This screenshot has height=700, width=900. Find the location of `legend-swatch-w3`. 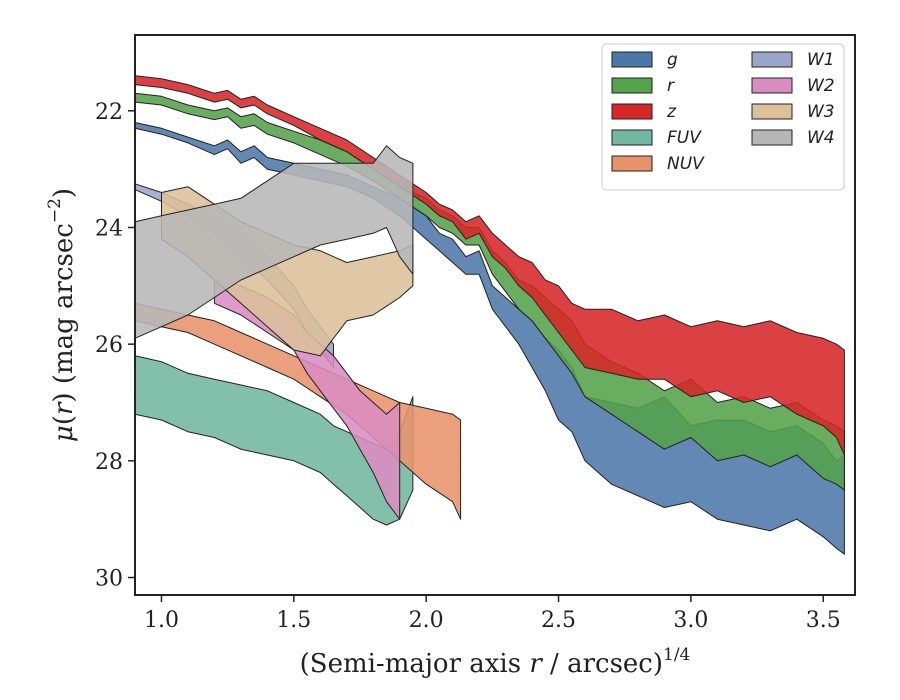

legend-swatch-w3 is located at coordinates (772, 111).